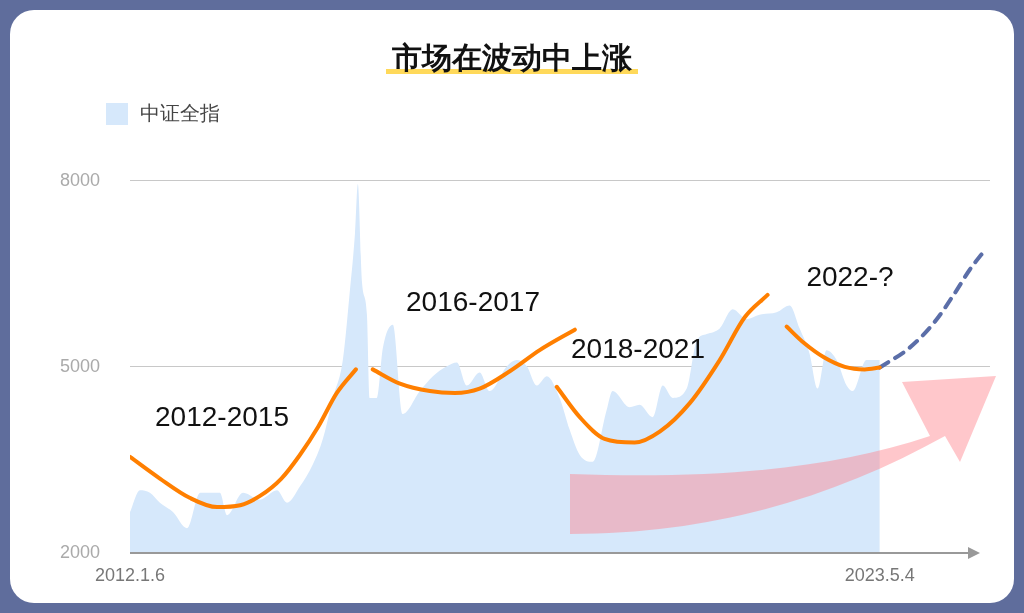  Describe the element at coordinates (79, 365) in the screenshot. I see `y-tick-label: 5000` at that location.